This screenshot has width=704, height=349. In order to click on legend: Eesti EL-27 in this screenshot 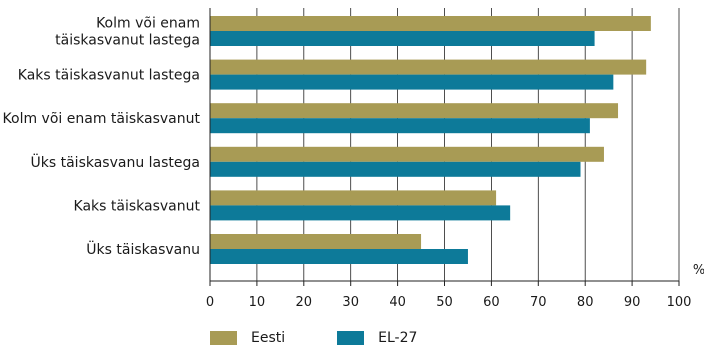, I will do `click(339, 338)`.